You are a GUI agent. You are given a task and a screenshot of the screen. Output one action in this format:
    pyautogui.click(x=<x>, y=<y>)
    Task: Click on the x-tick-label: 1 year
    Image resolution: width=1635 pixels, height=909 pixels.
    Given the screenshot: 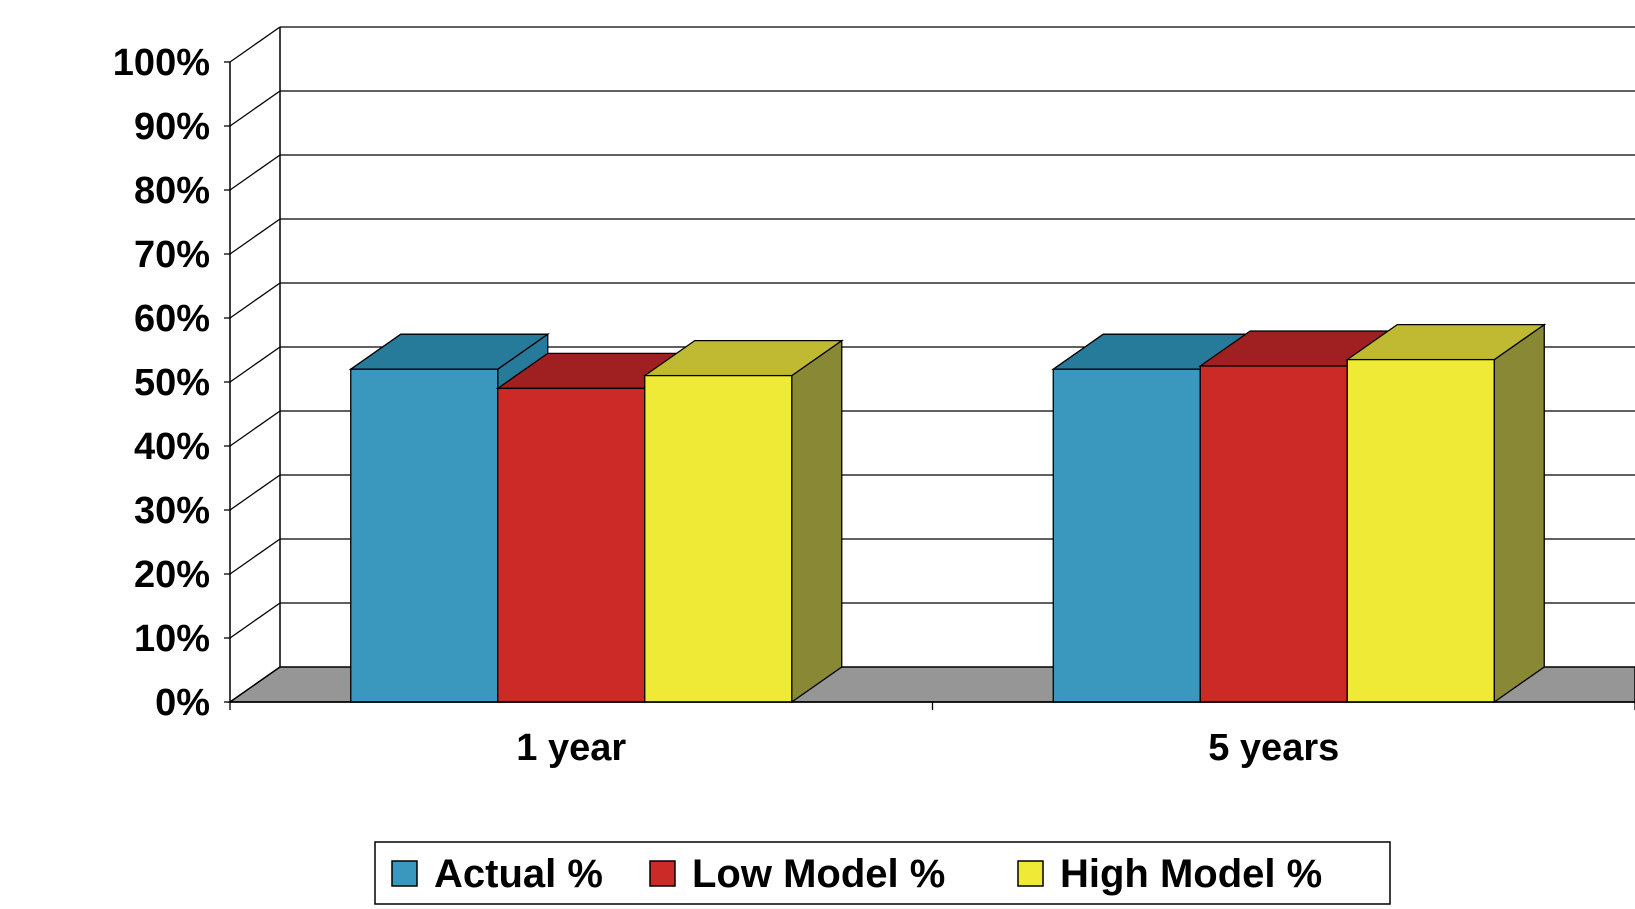 What is the action you would take?
    pyautogui.click(x=571, y=748)
    